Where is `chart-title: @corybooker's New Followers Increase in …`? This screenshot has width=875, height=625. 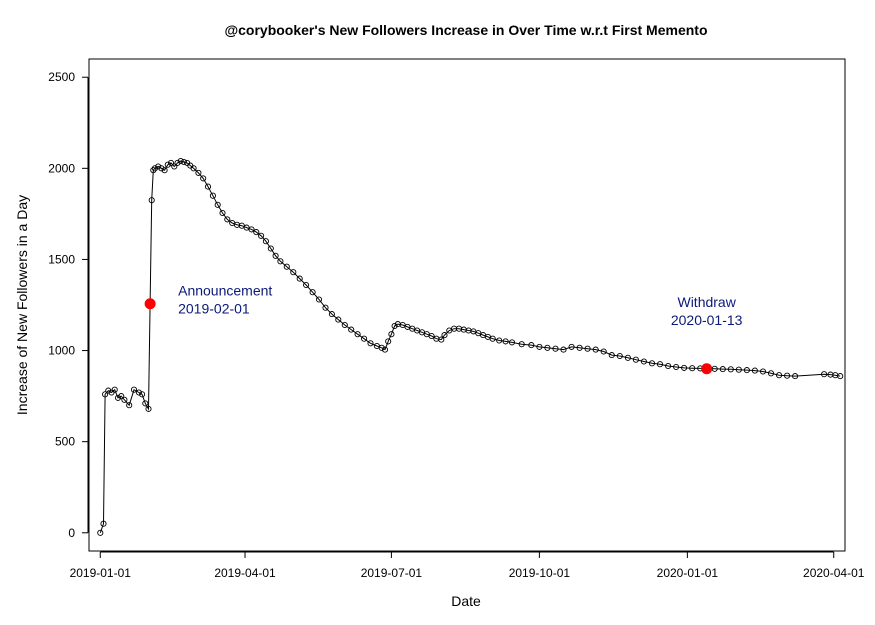
chart-title: @corybooker's New Followers Increase in … is located at coordinates (465, 30).